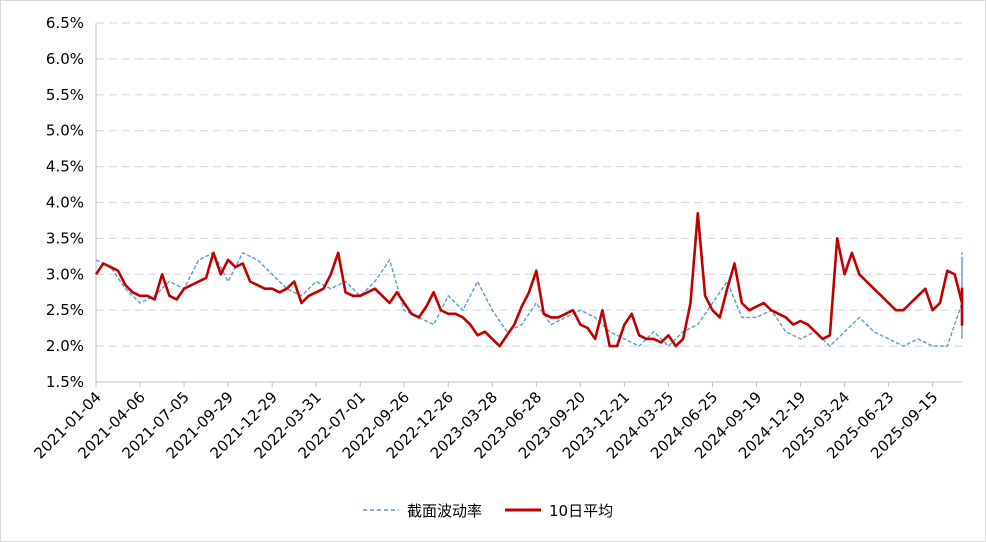  I want to click on y-tick-label: 5.5%, so click(65, 95).